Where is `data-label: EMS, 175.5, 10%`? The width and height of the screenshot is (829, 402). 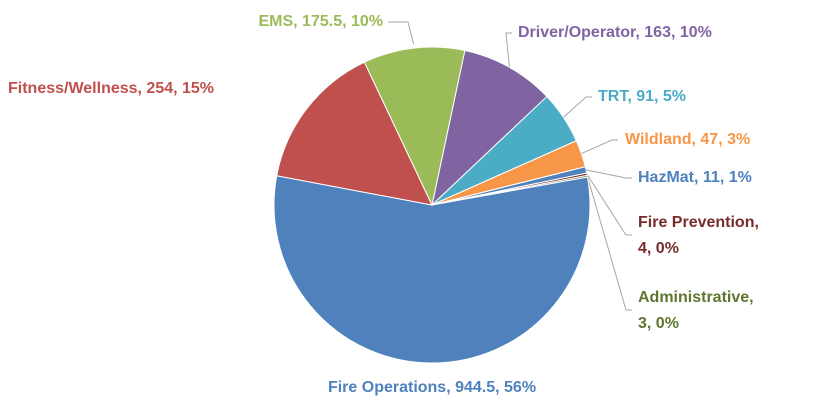
data-label: EMS, 175.5, 10% is located at coordinates (320, 21).